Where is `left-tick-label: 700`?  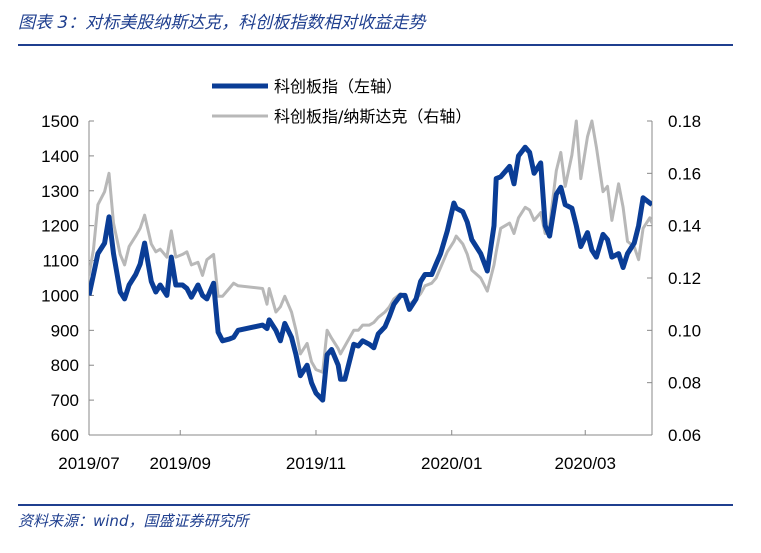 left-tick-label: 700 is located at coordinates (65, 400).